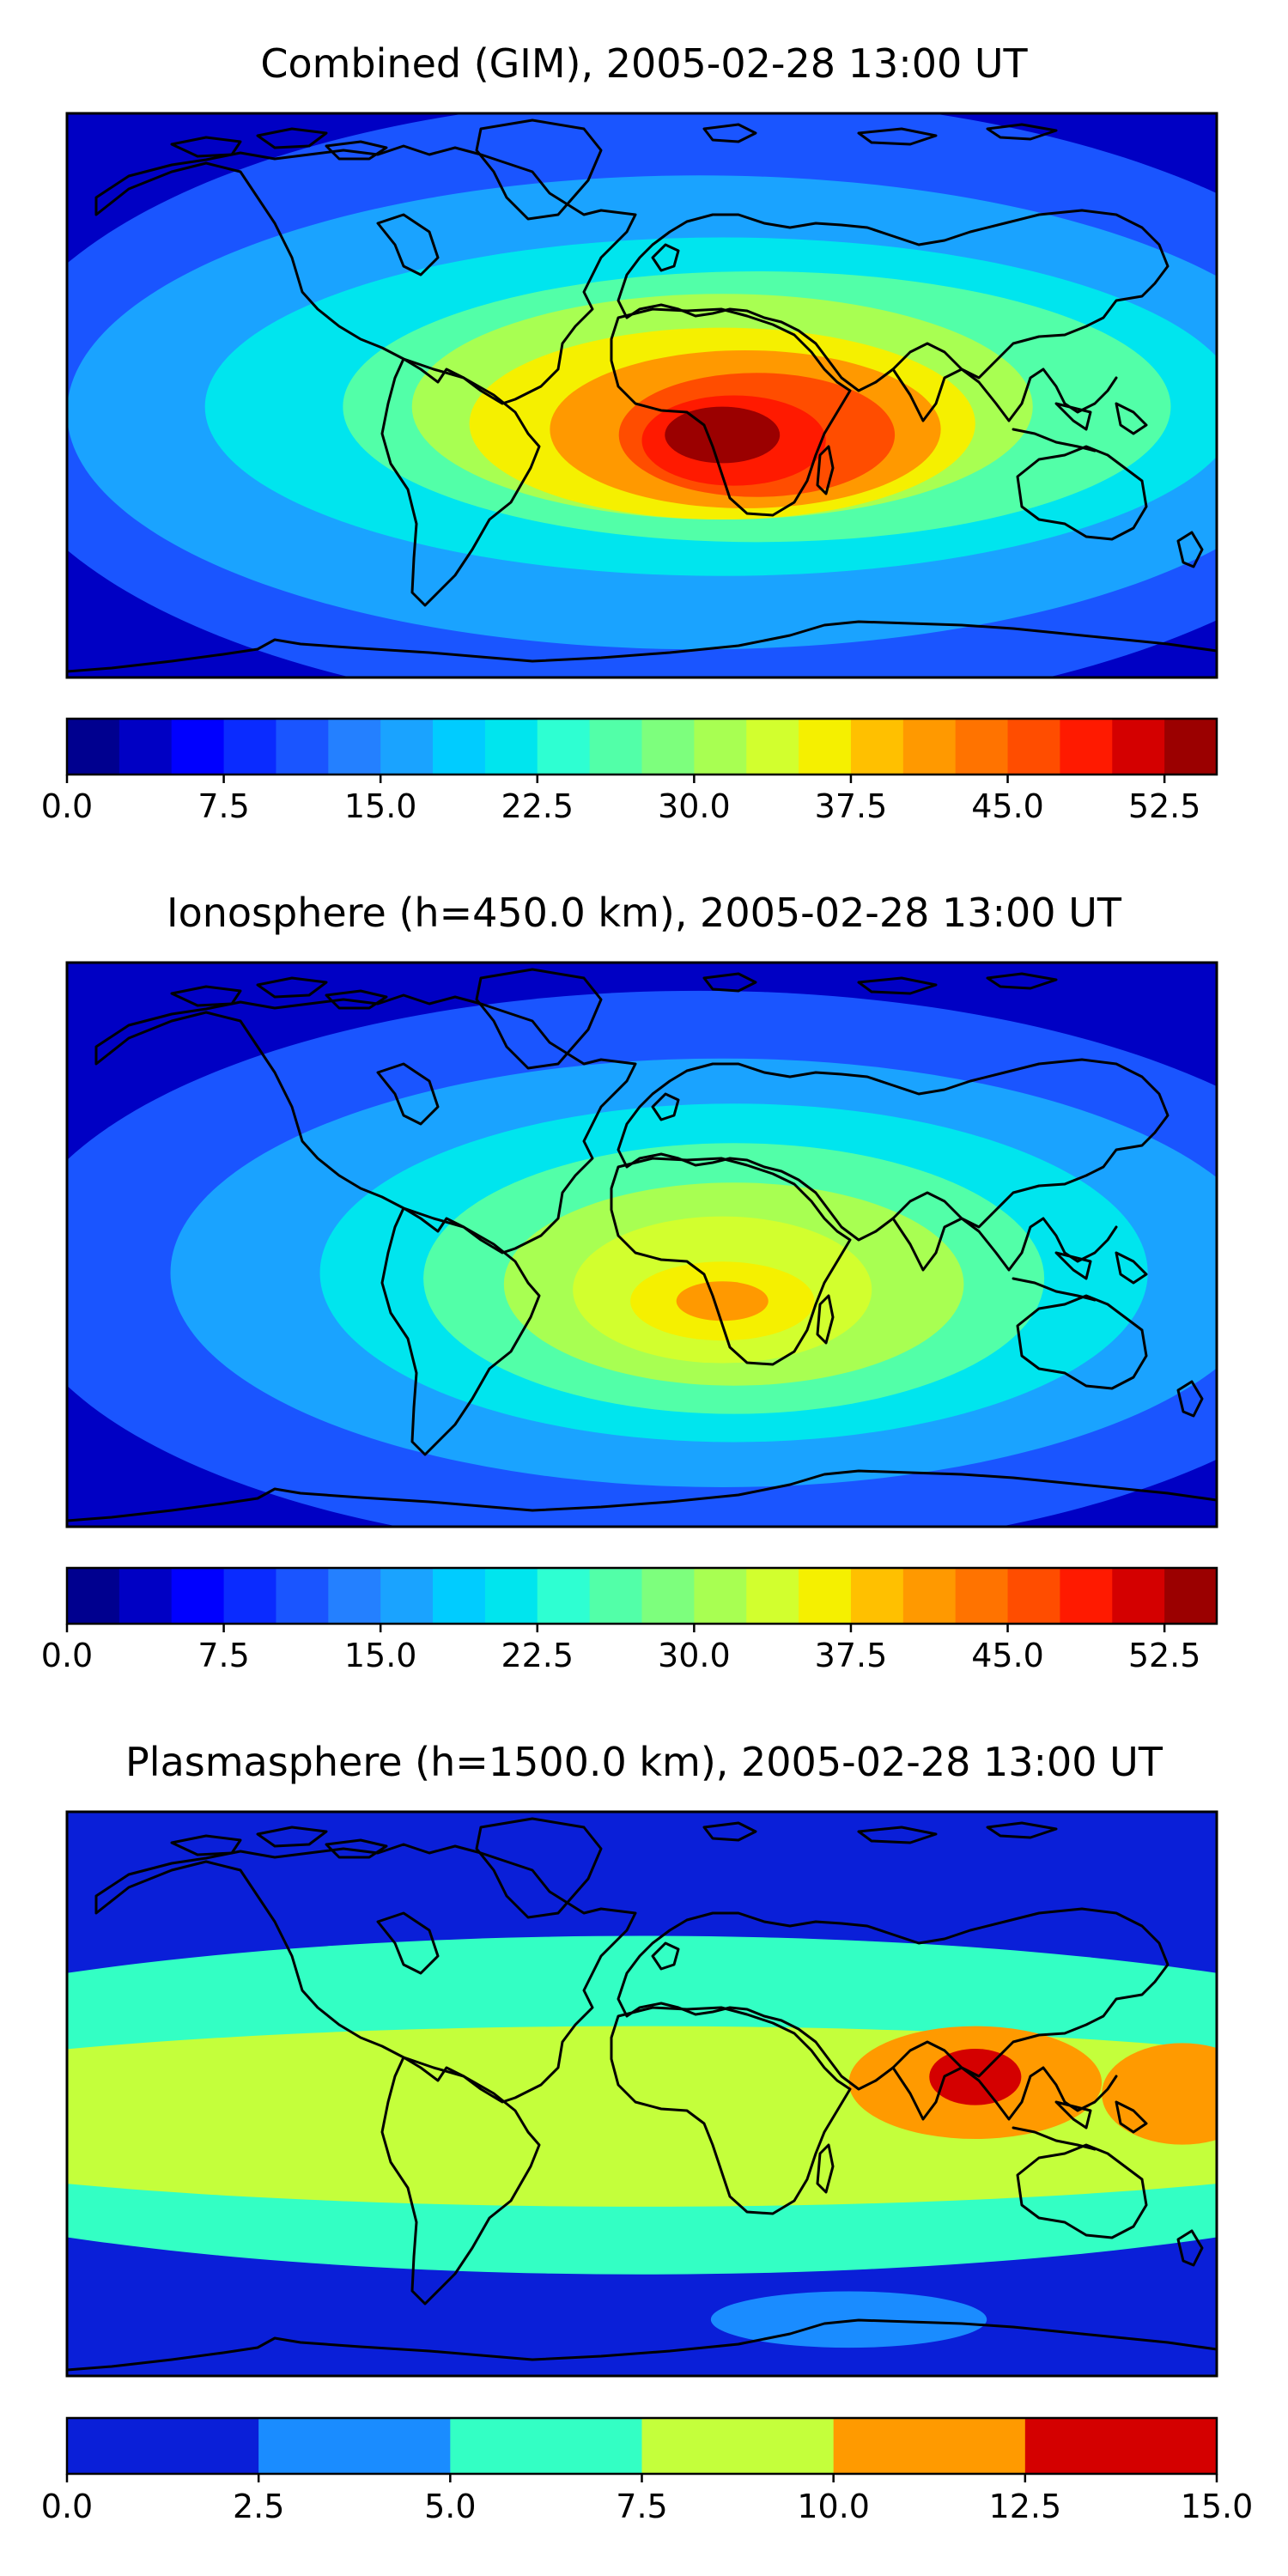 This screenshot has width=1288, height=2576. Describe the element at coordinates (258, 2507) in the screenshot. I see `colorbar-tick-label: 2.5` at that location.